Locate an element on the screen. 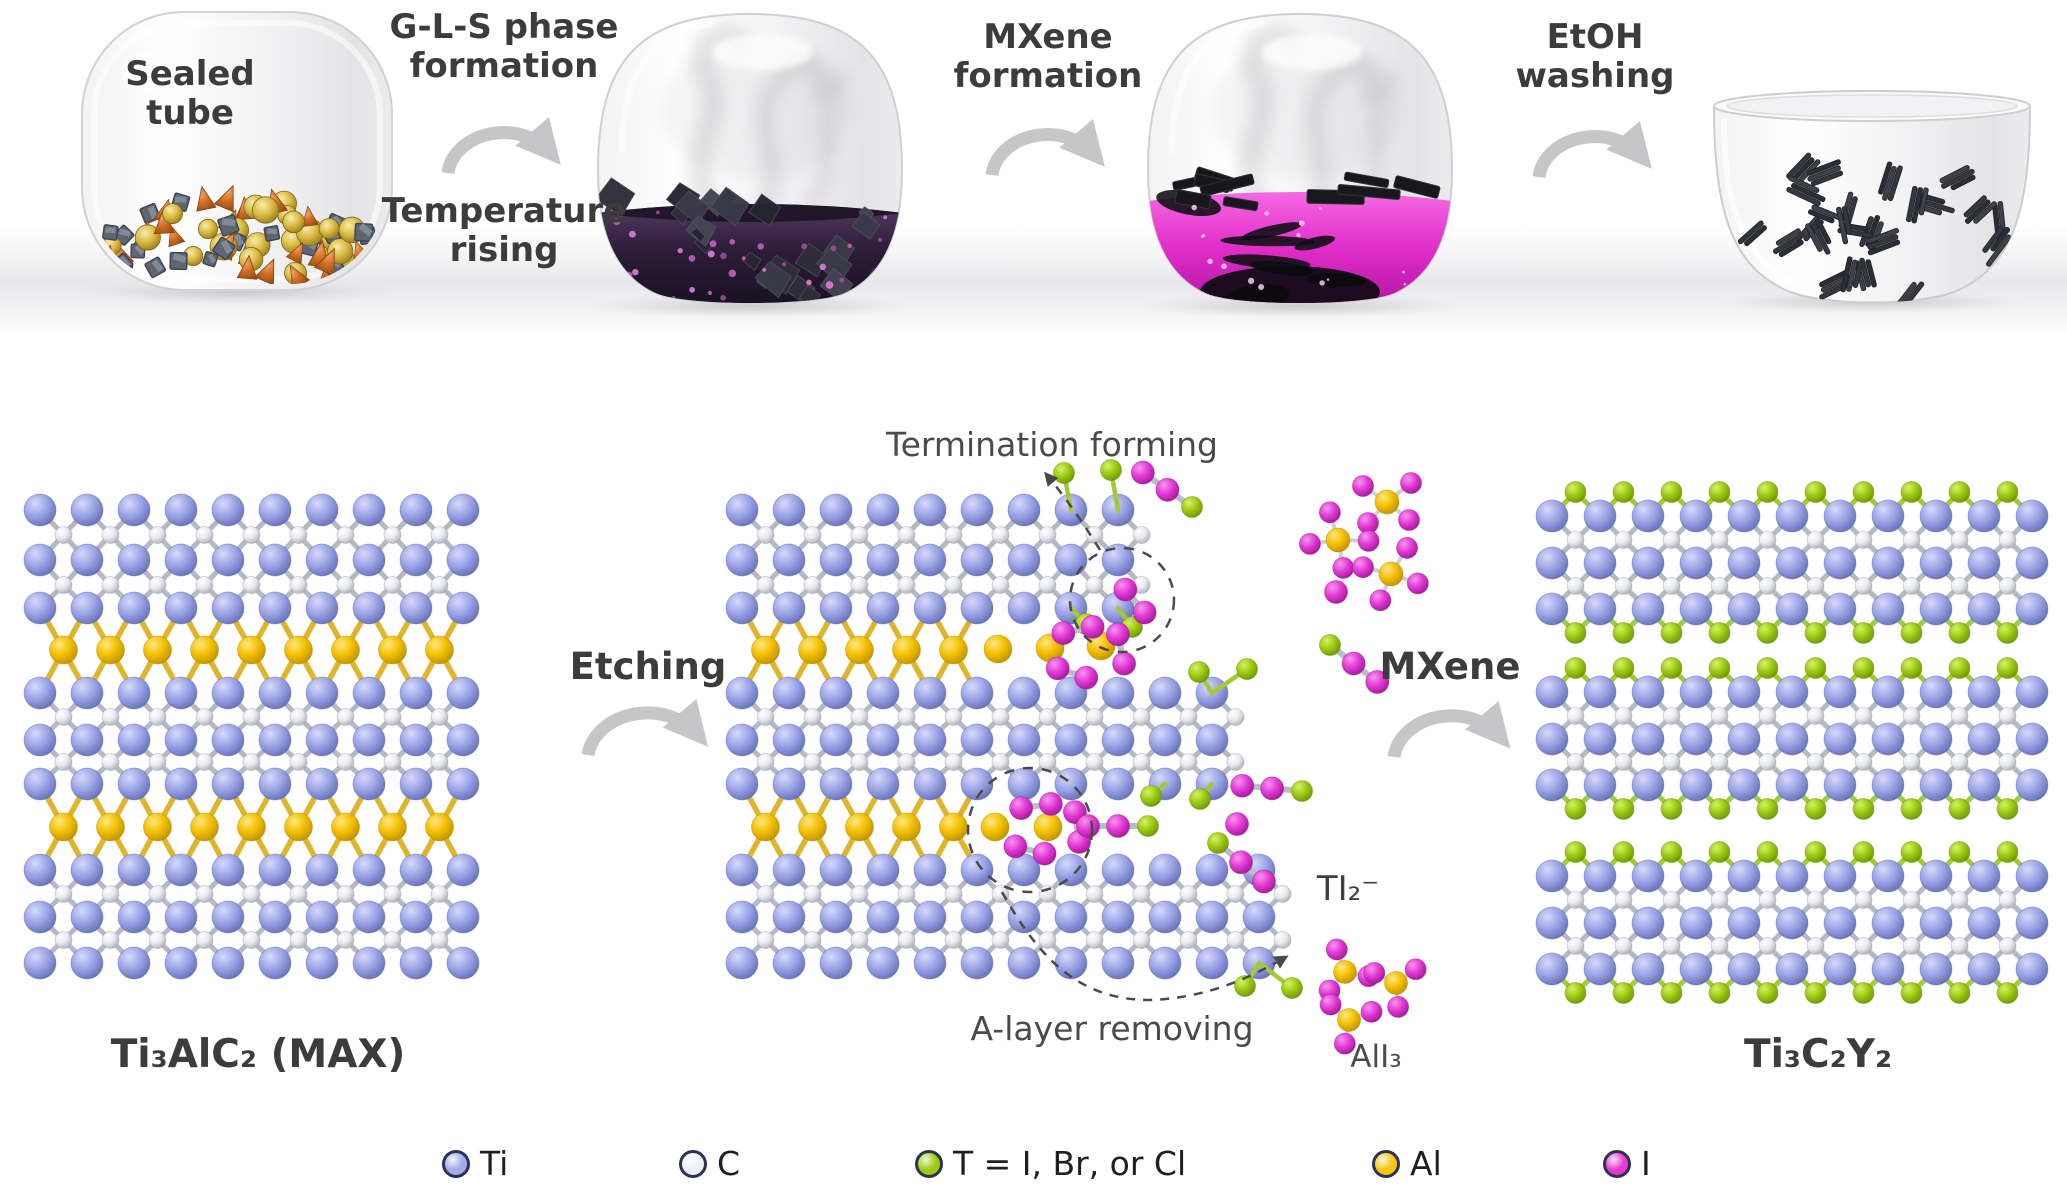  legend-item-al: Al is located at coordinates (1407, 1163).